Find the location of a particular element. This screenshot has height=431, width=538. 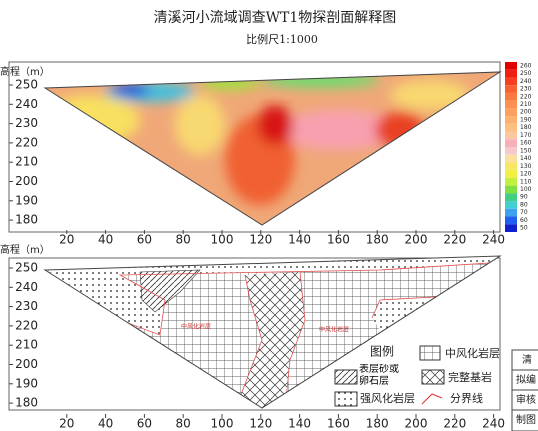

legend-label: 分界线 is located at coordinates (466, 398).